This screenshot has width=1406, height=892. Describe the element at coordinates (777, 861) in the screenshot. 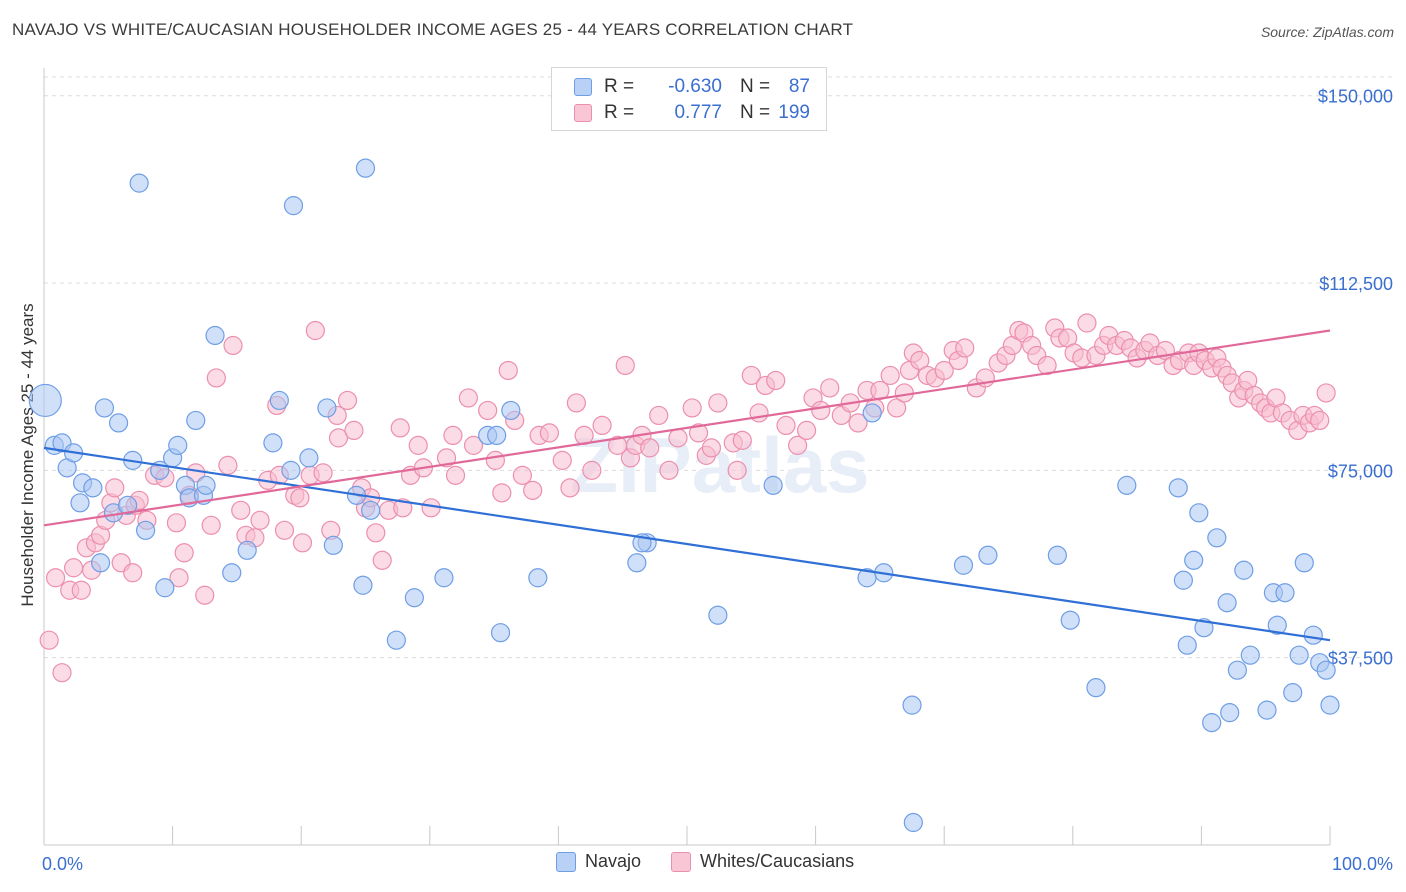

I see `whites-legend-label: Whites/Caucasians` at that location.